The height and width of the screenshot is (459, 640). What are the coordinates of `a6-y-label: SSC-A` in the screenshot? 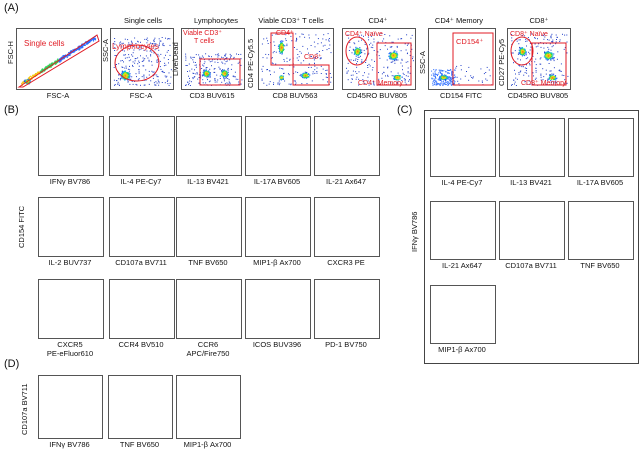 It's located at (422, 62).